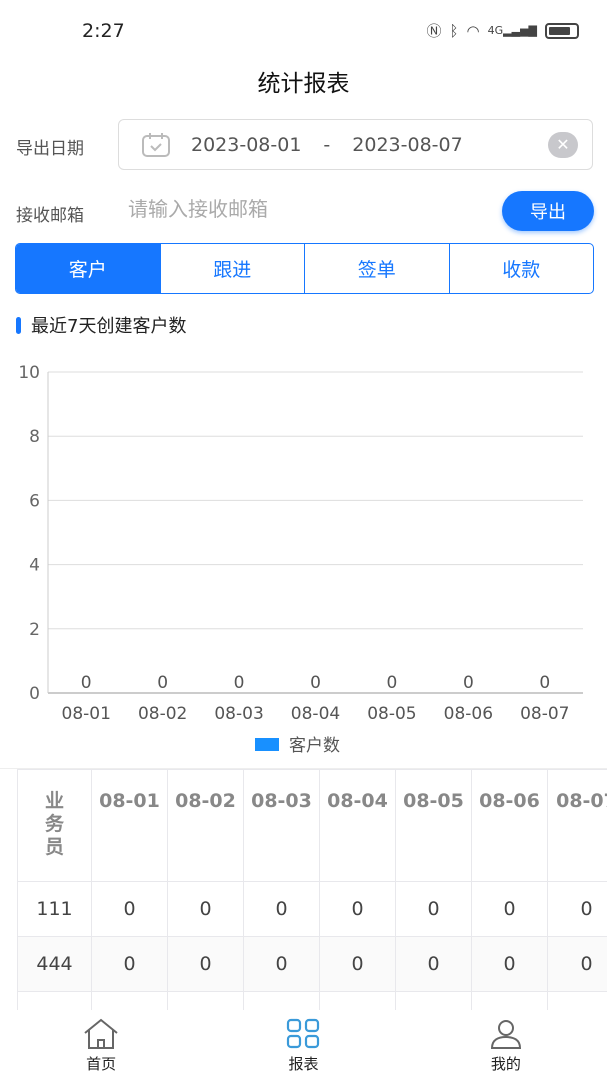 This screenshot has width=607, height=1080. I want to click on y-tick-label: 0, so click(34, 694).